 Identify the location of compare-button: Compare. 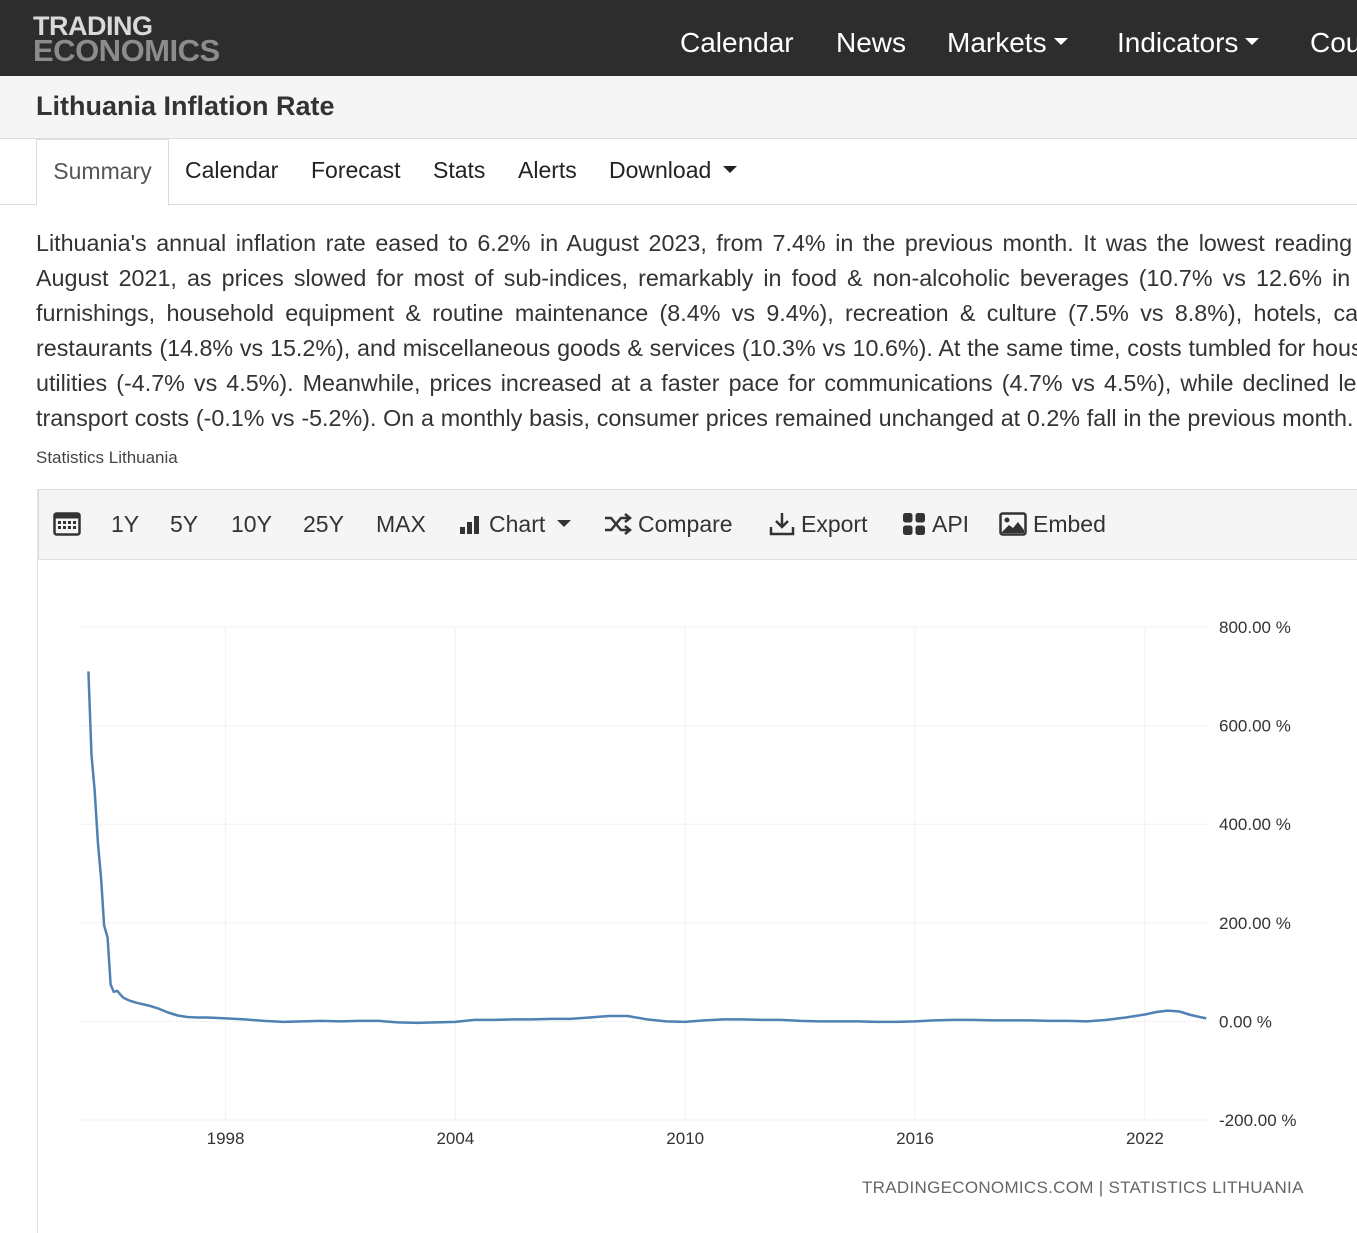
(668, 524).